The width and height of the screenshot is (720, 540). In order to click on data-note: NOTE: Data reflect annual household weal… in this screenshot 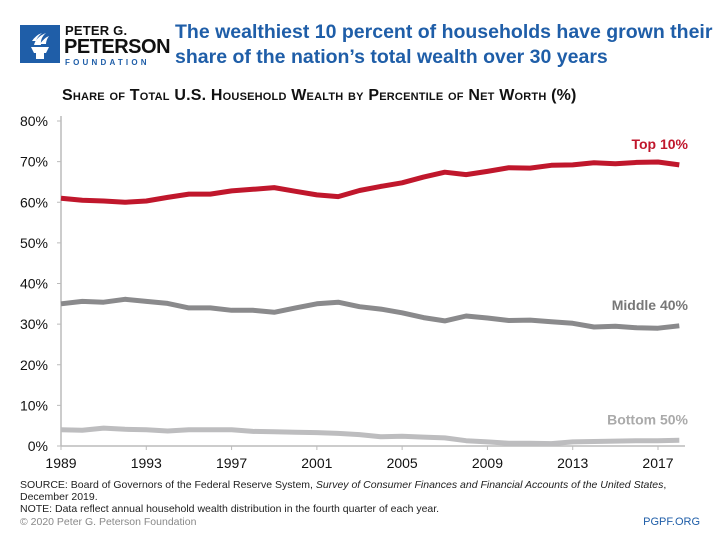, I will do `click(229, 509)`.